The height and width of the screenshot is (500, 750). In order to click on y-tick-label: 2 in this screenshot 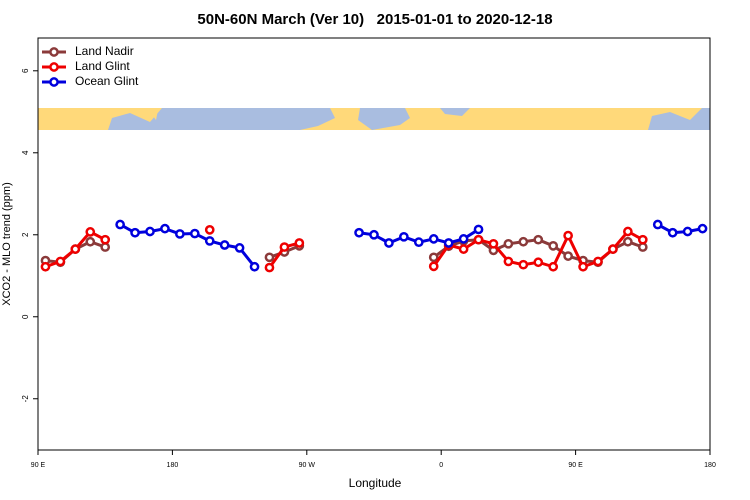, I will do `click(25, 234)`.